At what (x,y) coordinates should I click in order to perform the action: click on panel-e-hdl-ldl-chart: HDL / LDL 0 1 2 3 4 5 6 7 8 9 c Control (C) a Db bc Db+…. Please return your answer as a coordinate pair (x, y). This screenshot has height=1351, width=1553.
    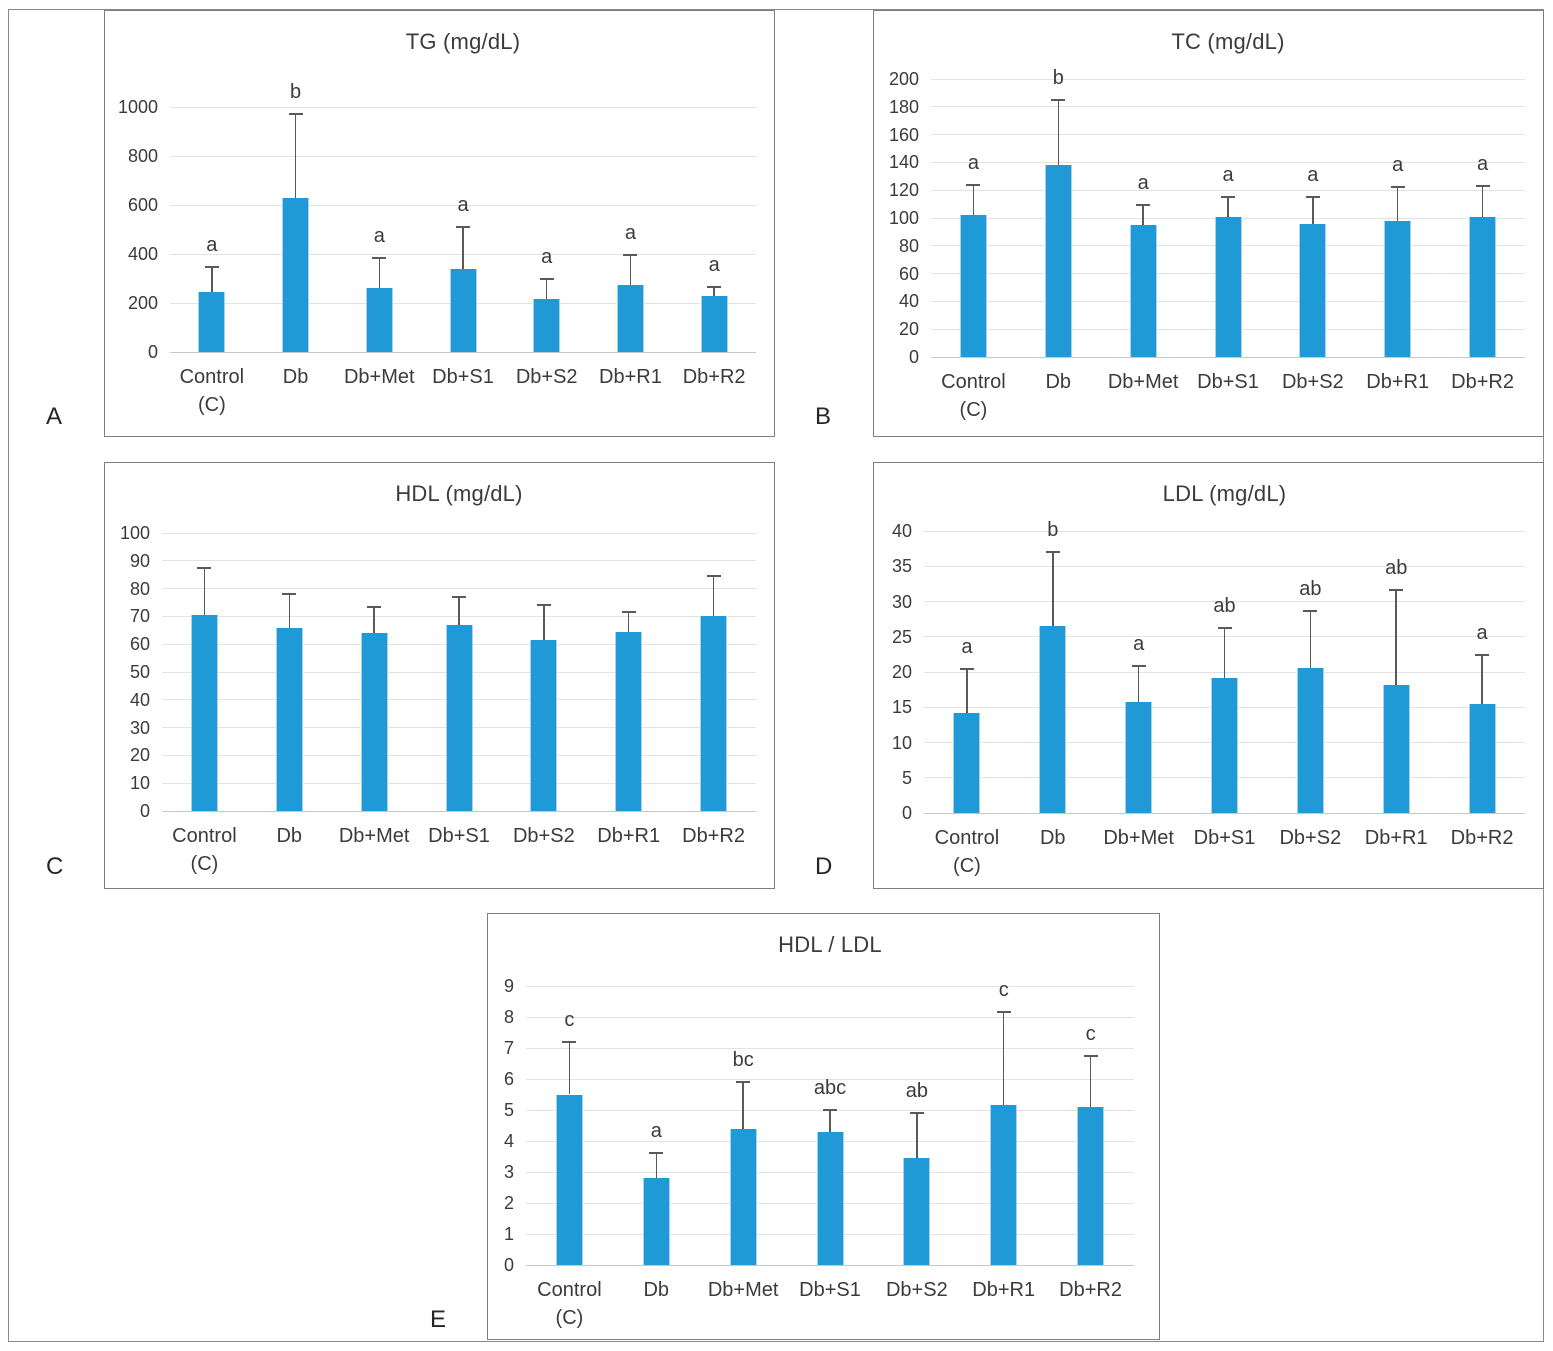
    Looking at the image, I should click on (823, 1126).